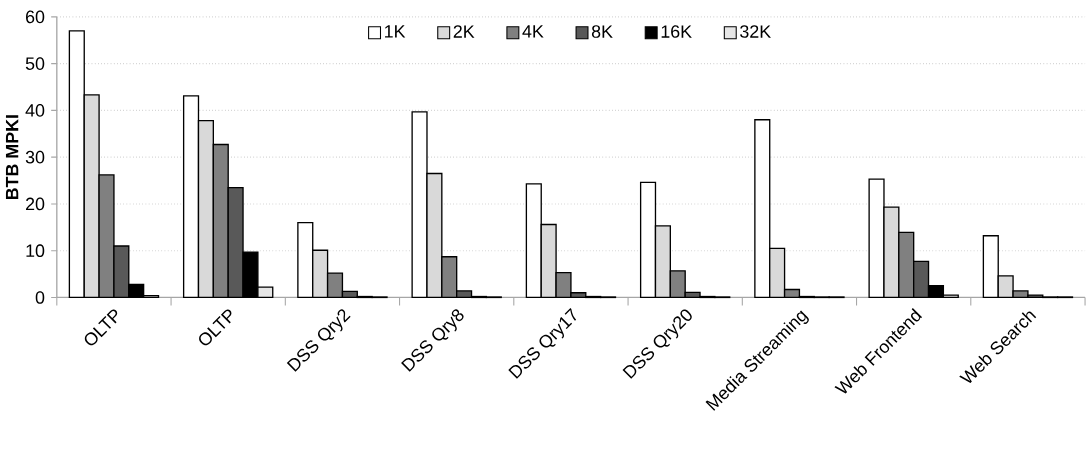  I want to click on legend-label: 1K, so click(395, 31).